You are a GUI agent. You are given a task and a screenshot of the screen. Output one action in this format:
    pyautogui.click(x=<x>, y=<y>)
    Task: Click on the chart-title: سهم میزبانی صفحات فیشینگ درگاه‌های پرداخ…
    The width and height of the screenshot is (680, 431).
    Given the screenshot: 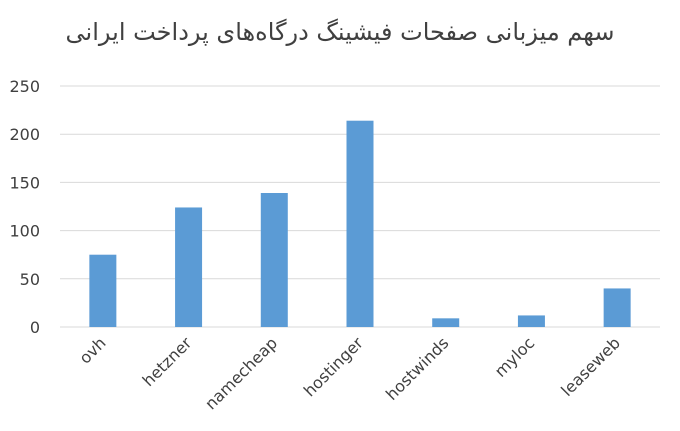 What is the action you would take?
    pyautogui.click(x=340, y=32)
    